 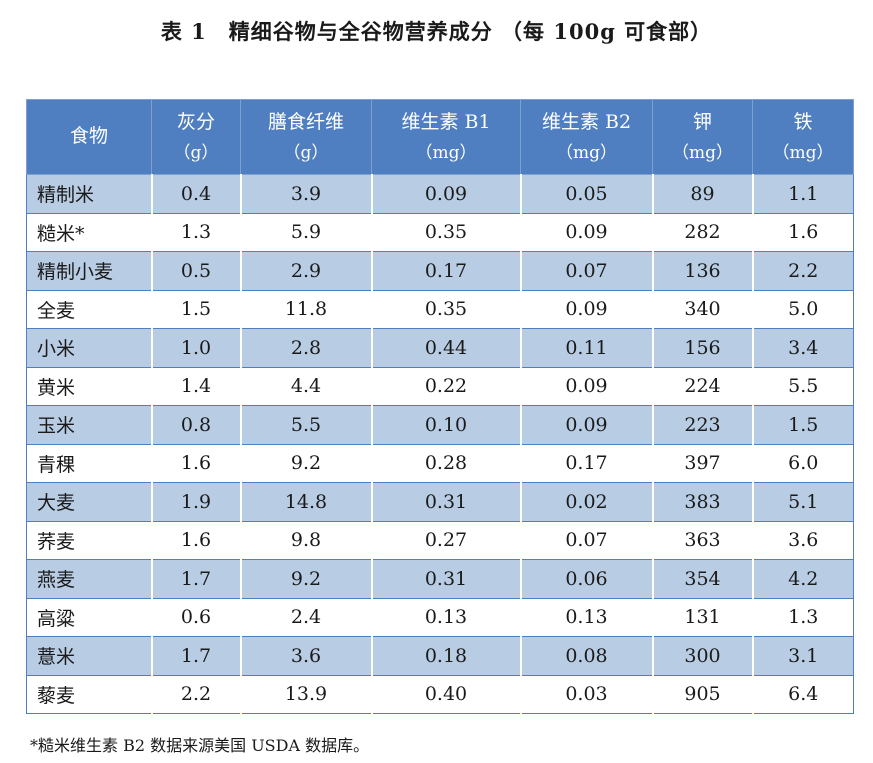 What do you see at coordinates (702, 194) in the screenshot?
I see `cell-potassium: 89` at bounding box center [702, 194].